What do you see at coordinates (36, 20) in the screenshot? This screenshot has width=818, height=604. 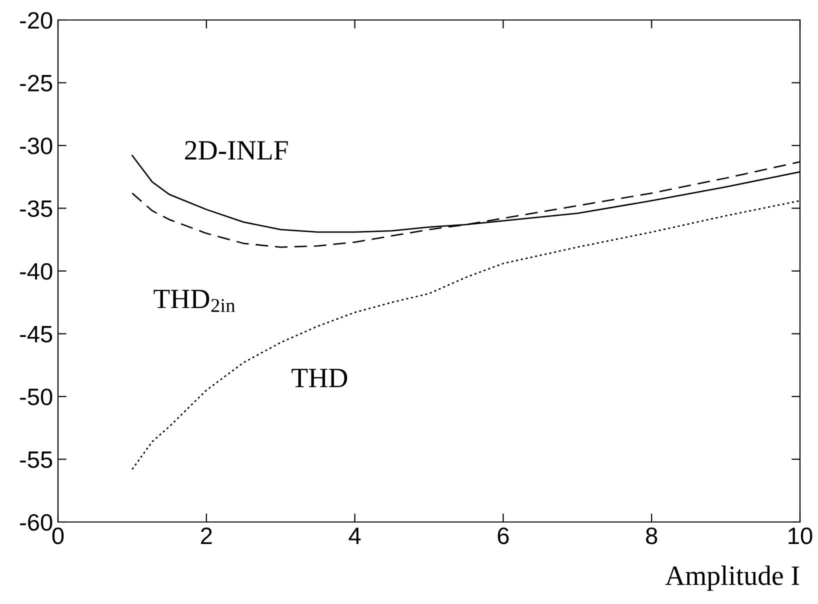 I see `y-tick-label: -20` at bounding box center [36, 20].